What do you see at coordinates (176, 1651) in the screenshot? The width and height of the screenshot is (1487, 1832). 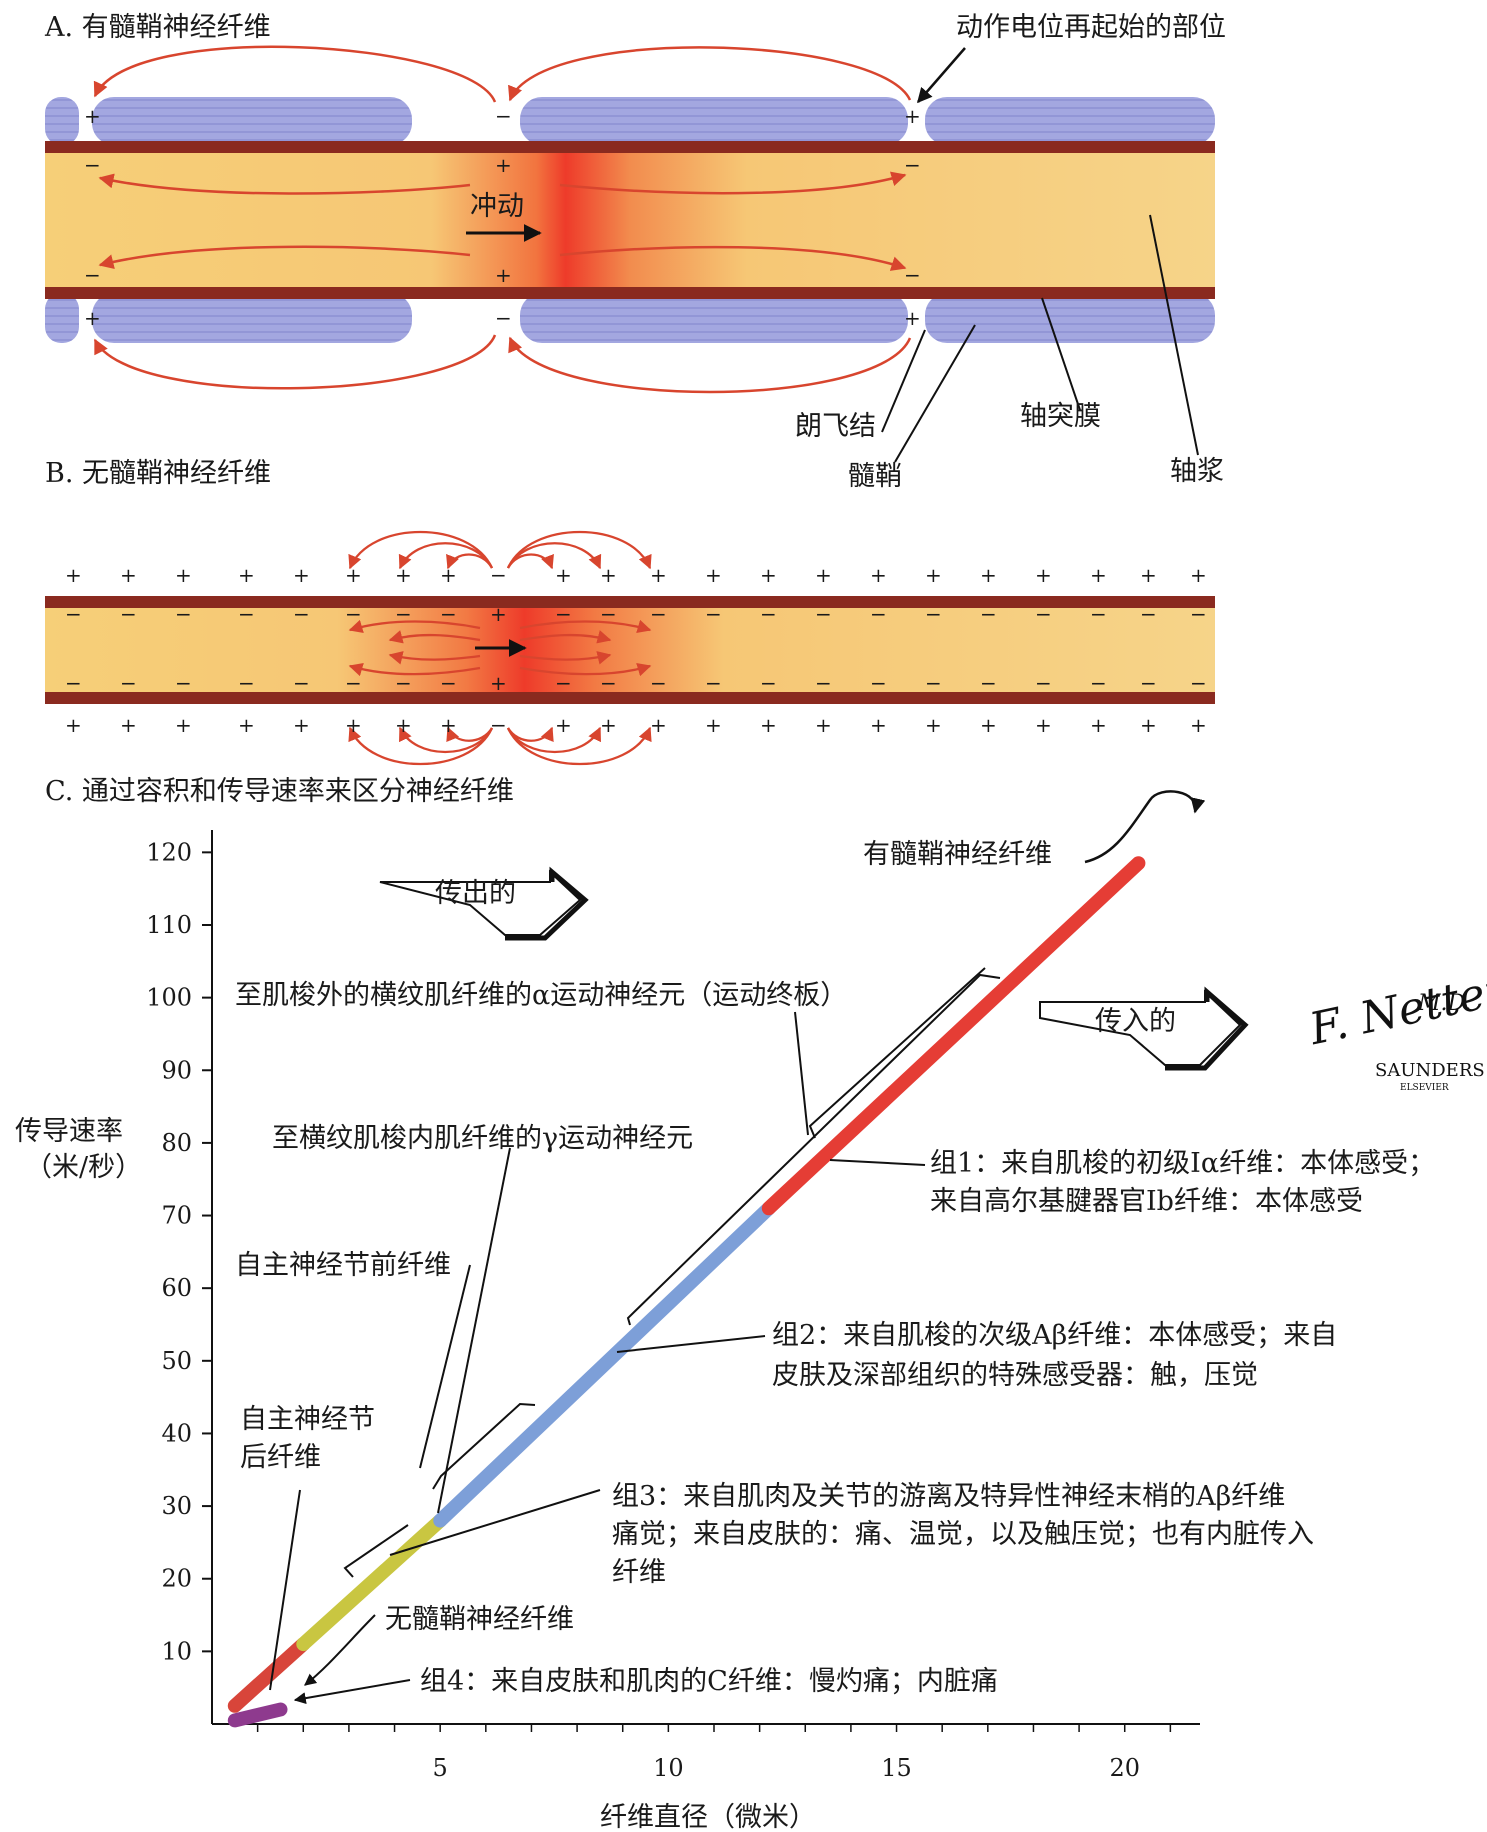 I see `y-tick-label: 10` at bounding box center [176, 1651].